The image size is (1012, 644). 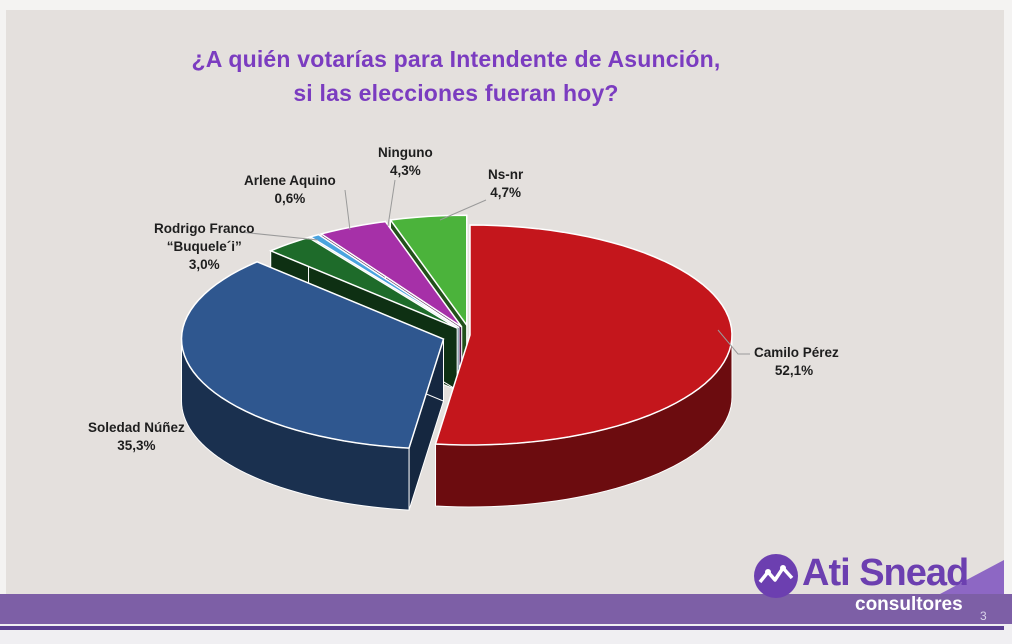 What do you see at coordinates (136, 437) in the screenshot?
I see `label-soledad-nunez: Soledad Núñez 35,3%` at bounding box center [136, 437].